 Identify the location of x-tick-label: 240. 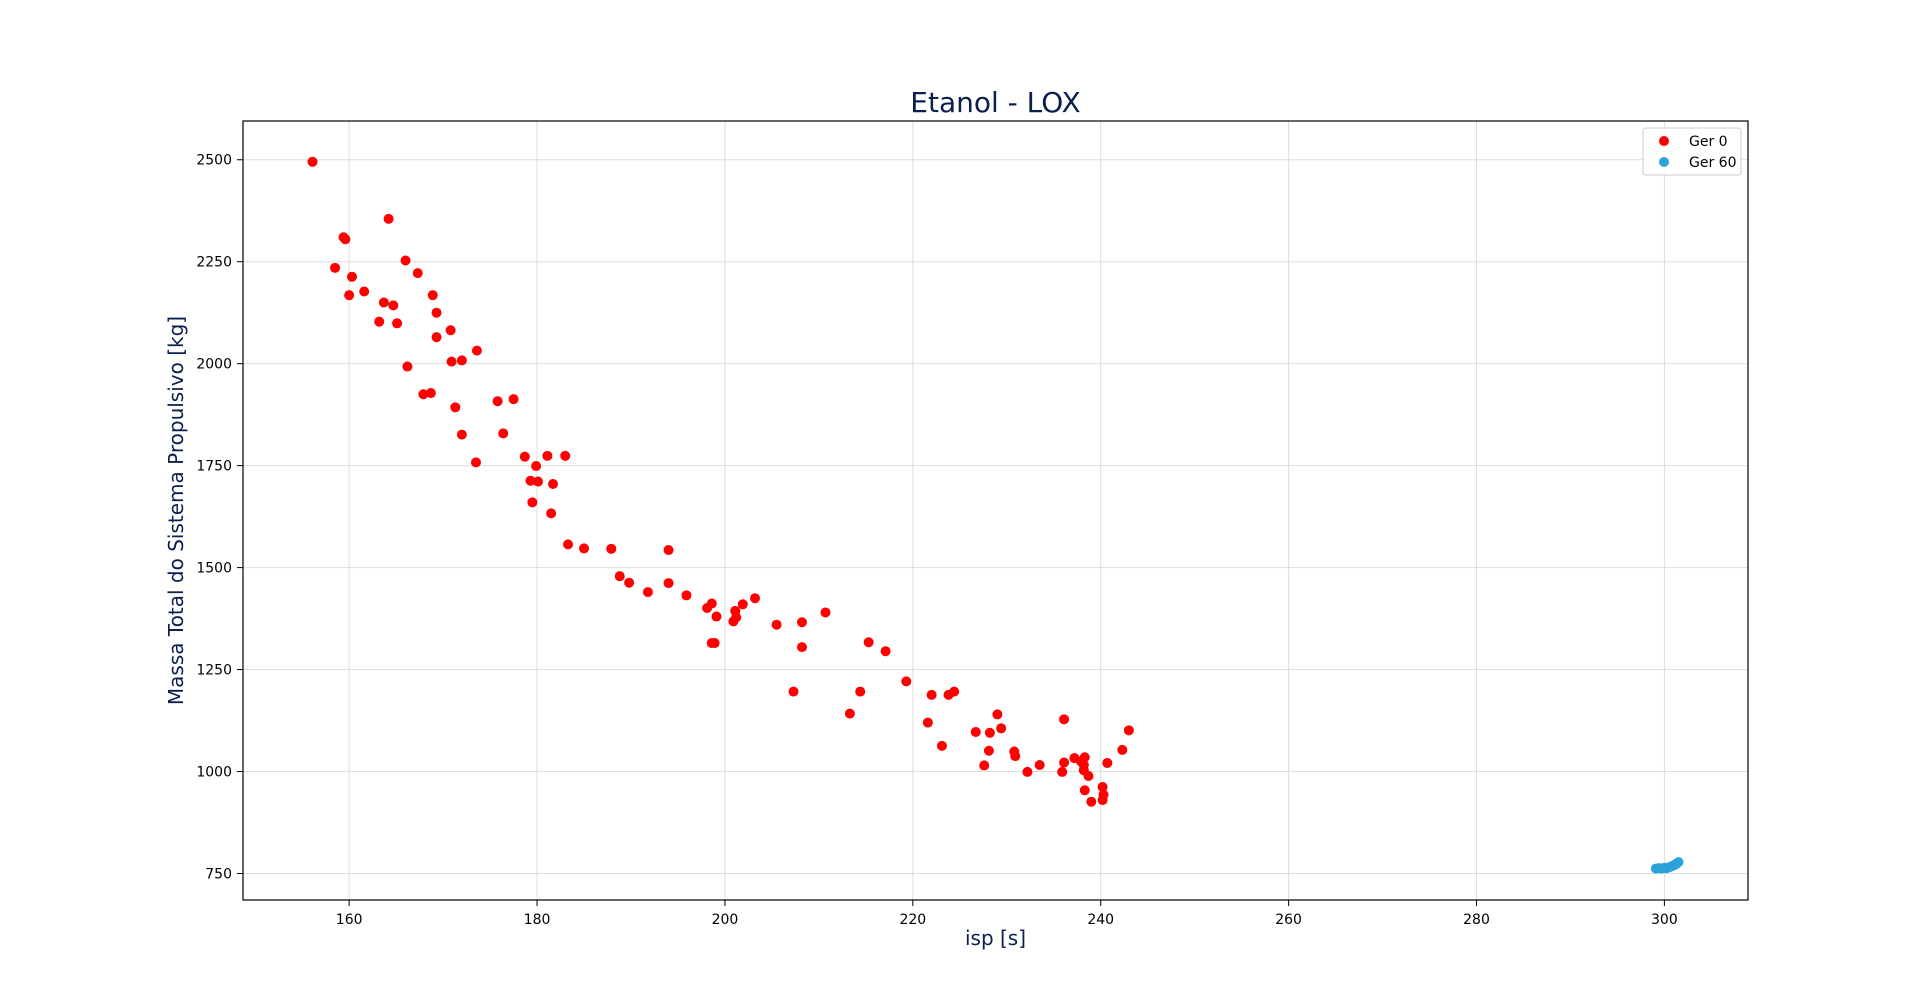
(1100, 920).